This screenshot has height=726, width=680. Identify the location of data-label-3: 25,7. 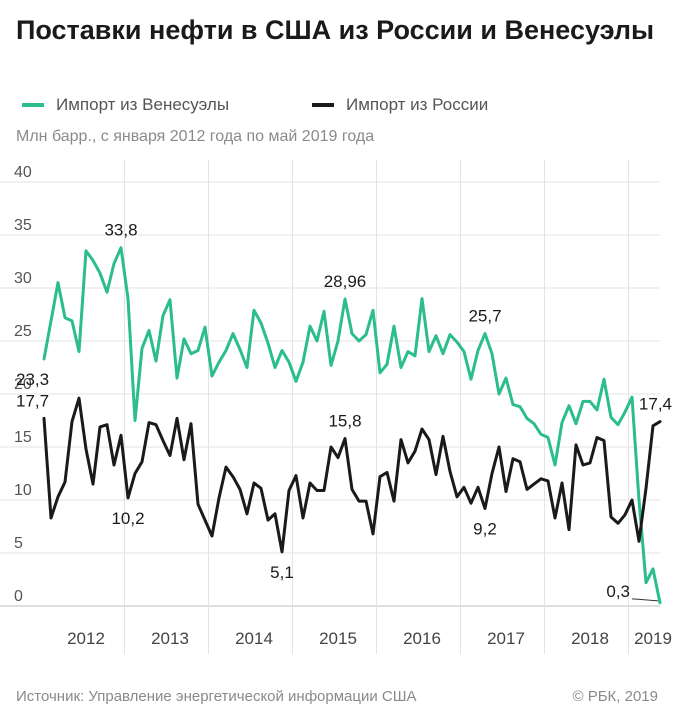
(484, 316).